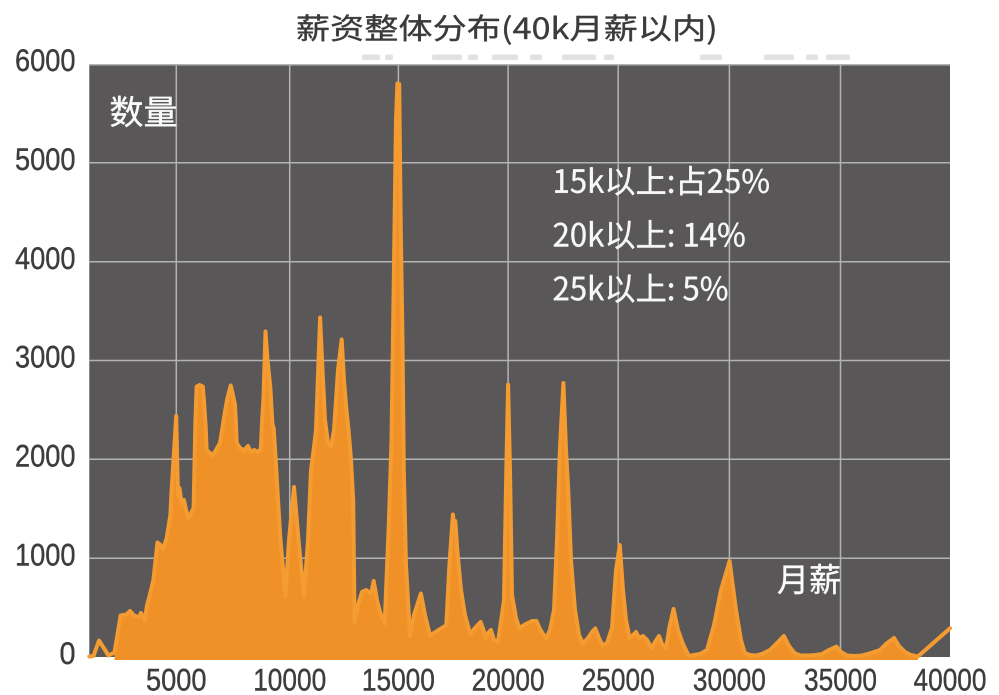 This screenshot has width=999, height=695. I want to click on svg-text: 4000, so click(45, 258).